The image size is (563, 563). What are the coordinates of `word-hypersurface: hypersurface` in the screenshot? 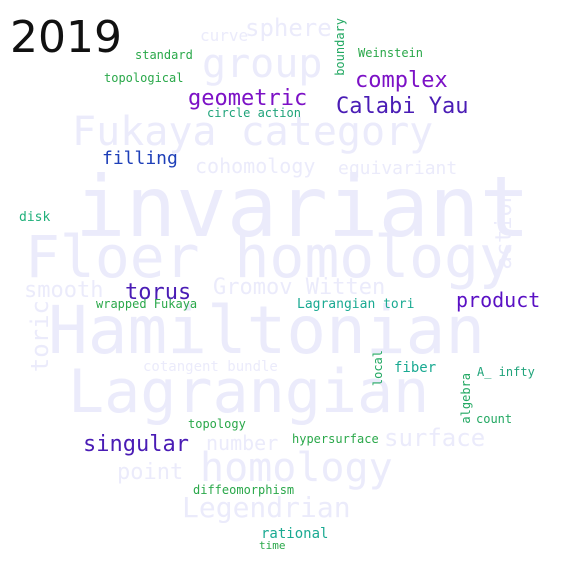 It's located at (335, 439).